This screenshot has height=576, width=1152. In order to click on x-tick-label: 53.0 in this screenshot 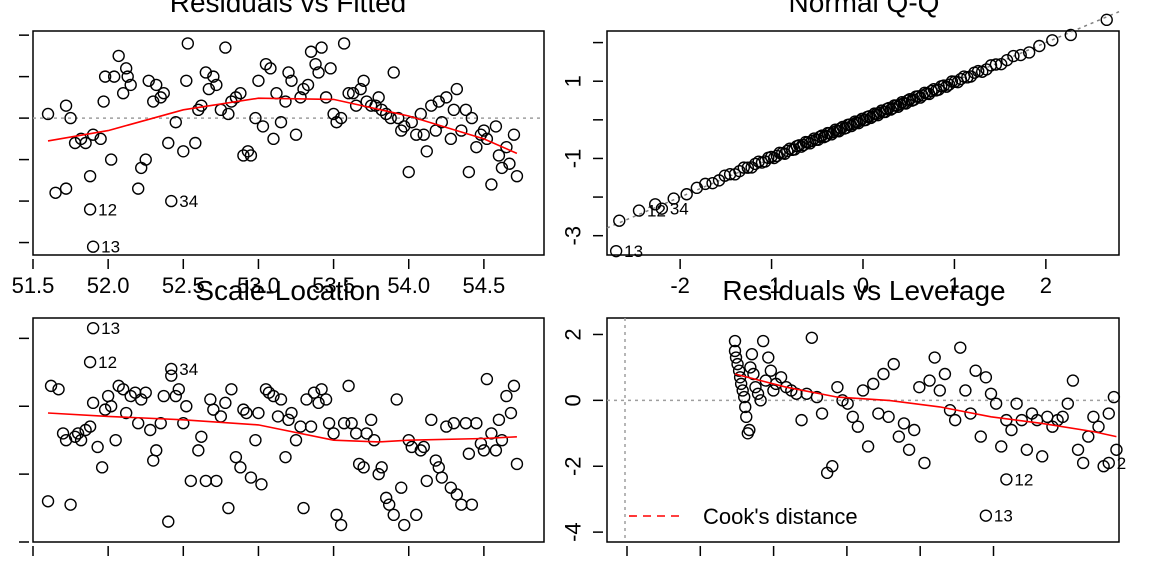, I will do `click(258, 285)`.